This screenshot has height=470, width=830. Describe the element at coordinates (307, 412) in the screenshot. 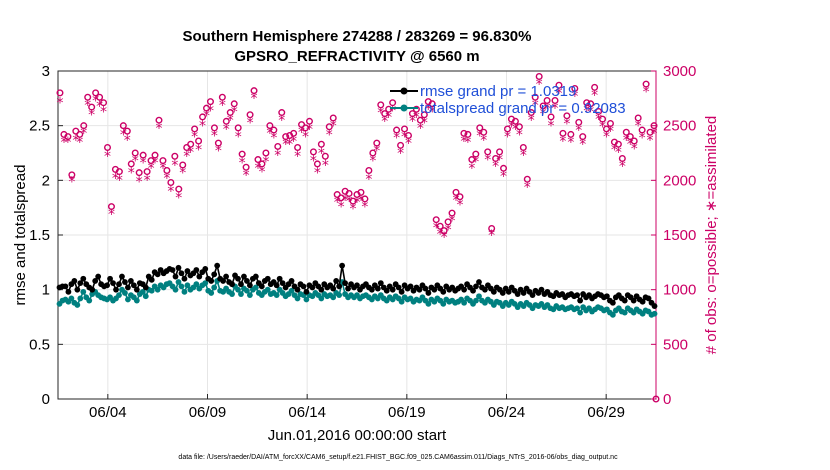

I see `x-tick-label: 06/14` at that location.